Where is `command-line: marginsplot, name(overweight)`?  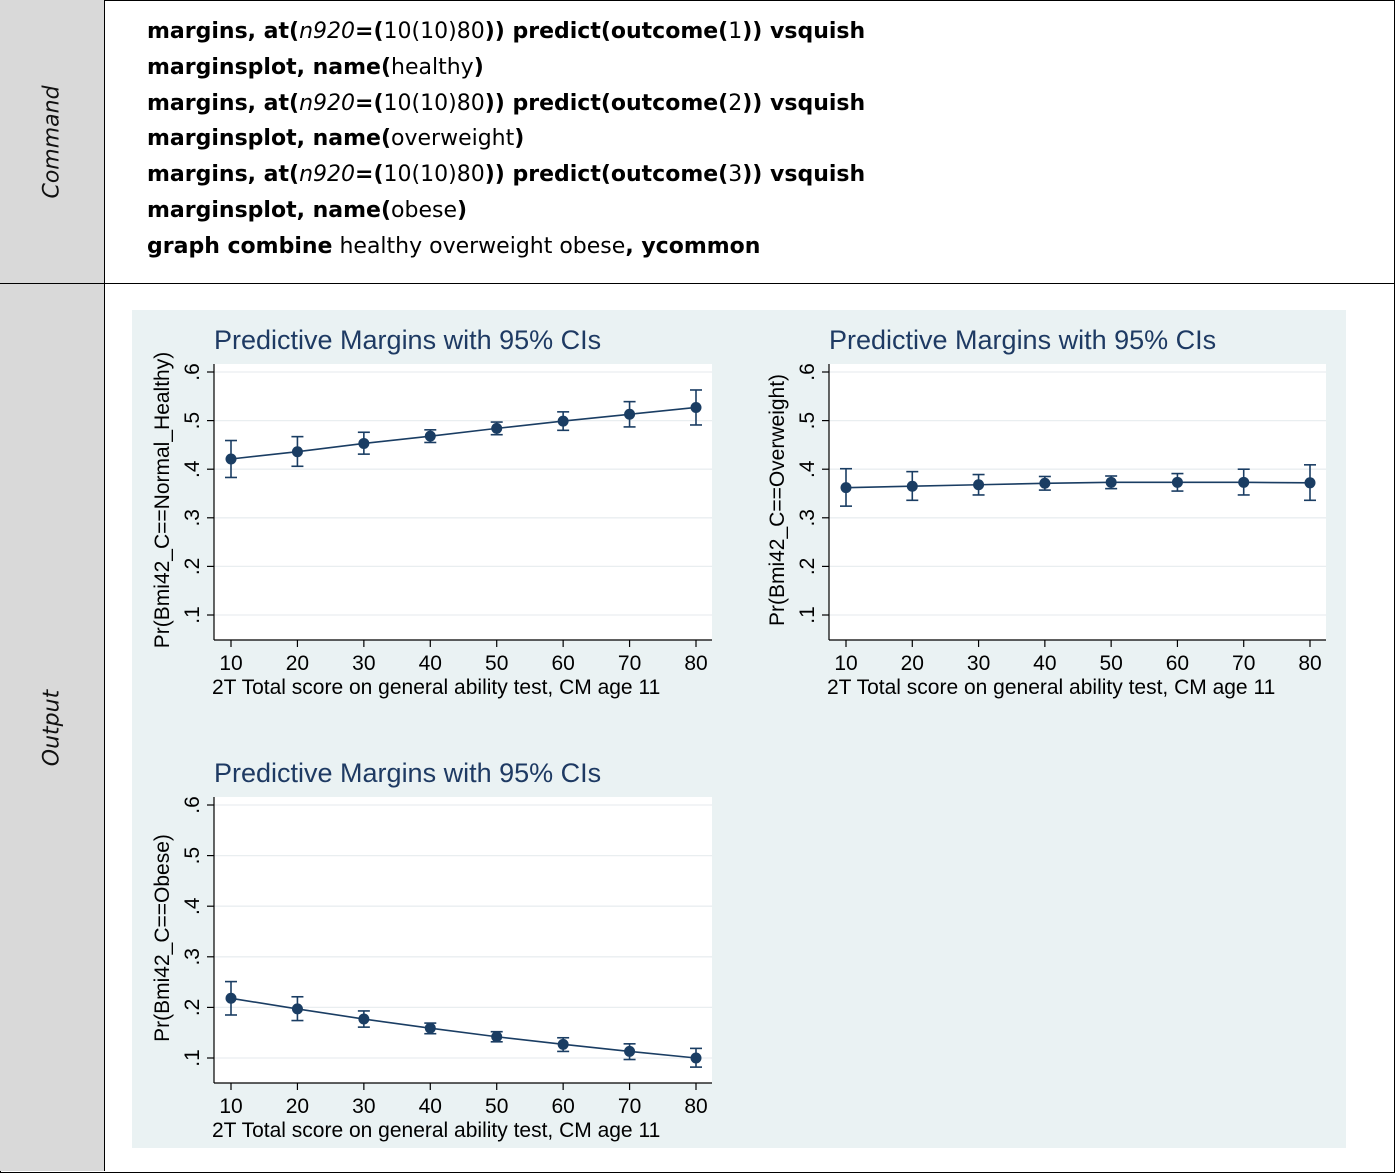 command-line: marginsplot, name(overweight) is located at coordinates (506, 139).